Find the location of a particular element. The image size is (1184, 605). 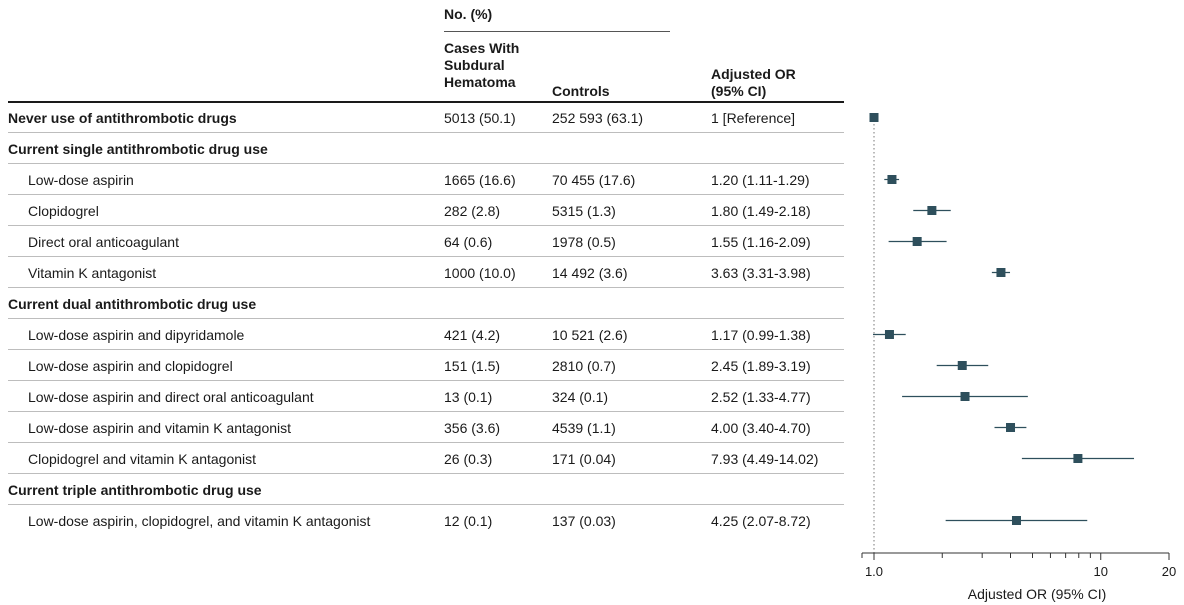

col-header-cases: Cases With Subdural Hematoma is located at coordinates (481, 65).